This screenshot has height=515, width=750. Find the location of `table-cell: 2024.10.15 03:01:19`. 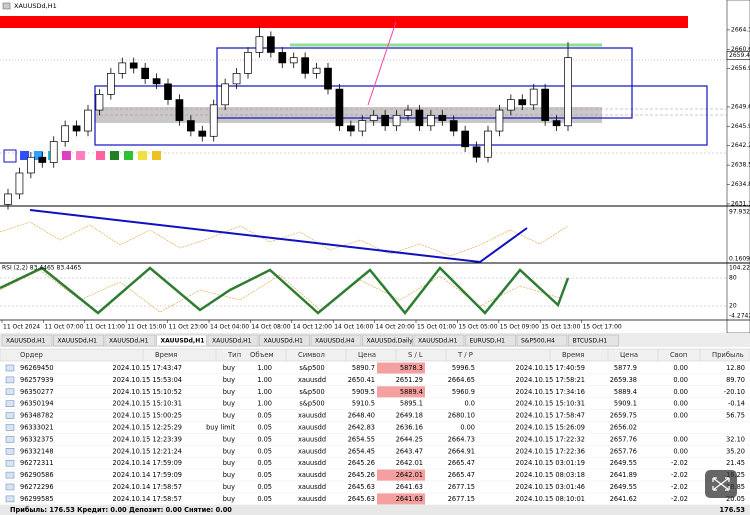

table-cell: 2024.10.15 03:01:19 is located at coordinates (550, 463).